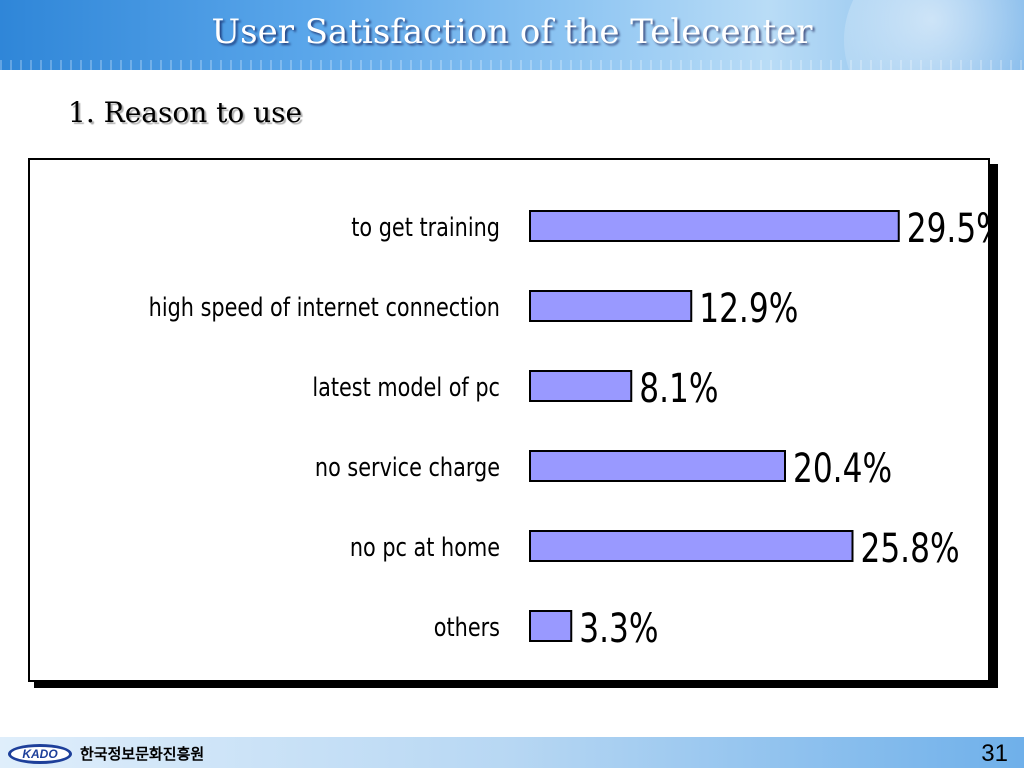 The image size is (1024, 768). What do you see at coordinates (994, 753) in the screenshot?
I see `page-number: 31` at bounding box center [994, 753].